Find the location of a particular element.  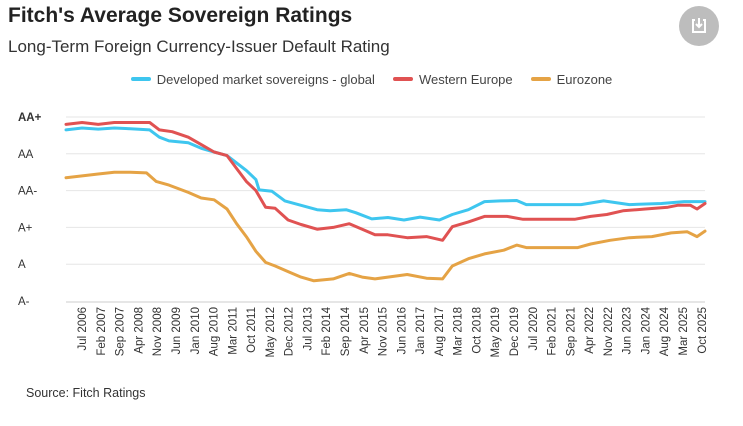

x-tick-label: Jul 2020 is located at coordinates (534, 328).